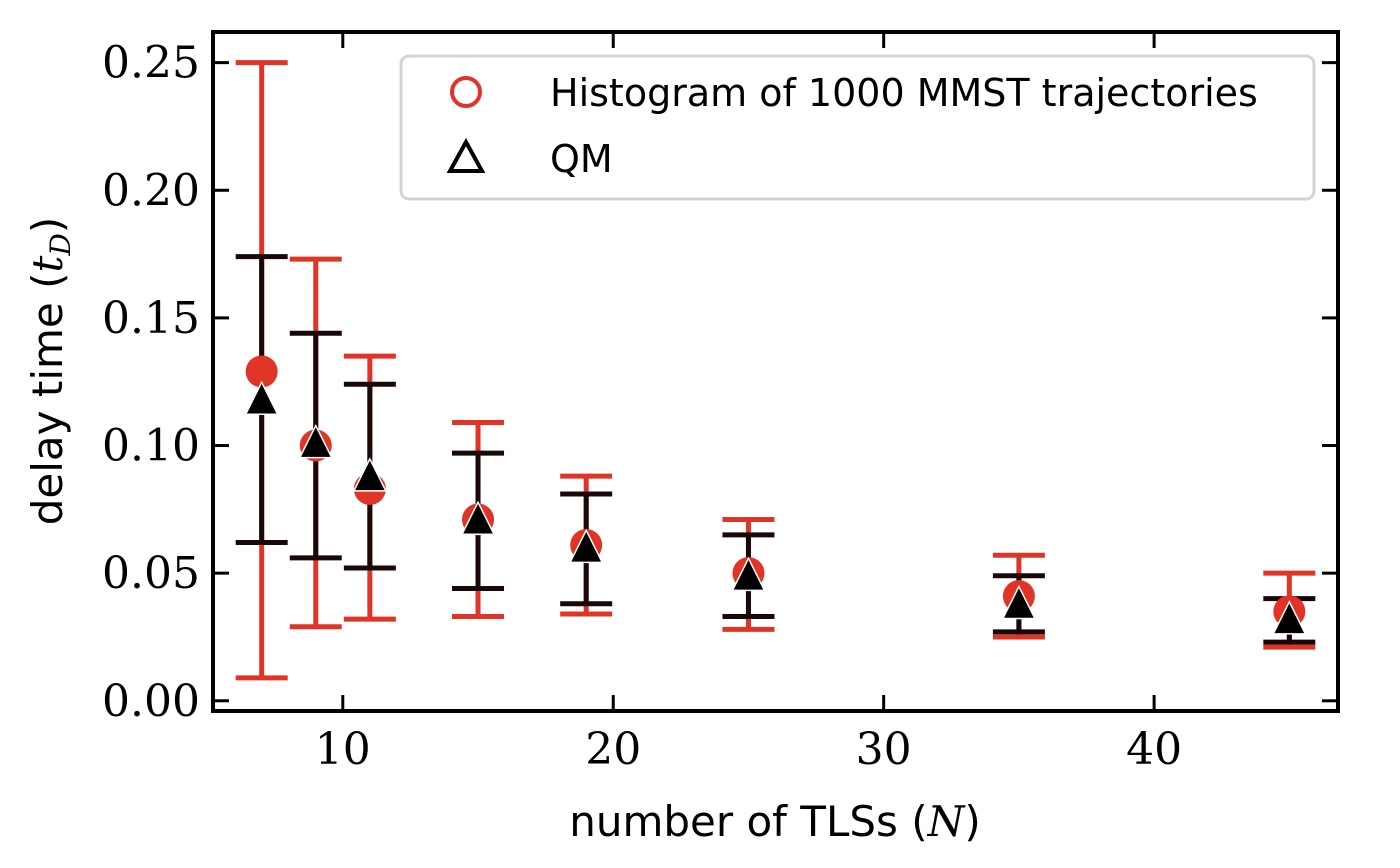  What do you see at coordinates (261, 371) in the screenshot?
I see `data-point-circle` at bounding box center [261, 371].